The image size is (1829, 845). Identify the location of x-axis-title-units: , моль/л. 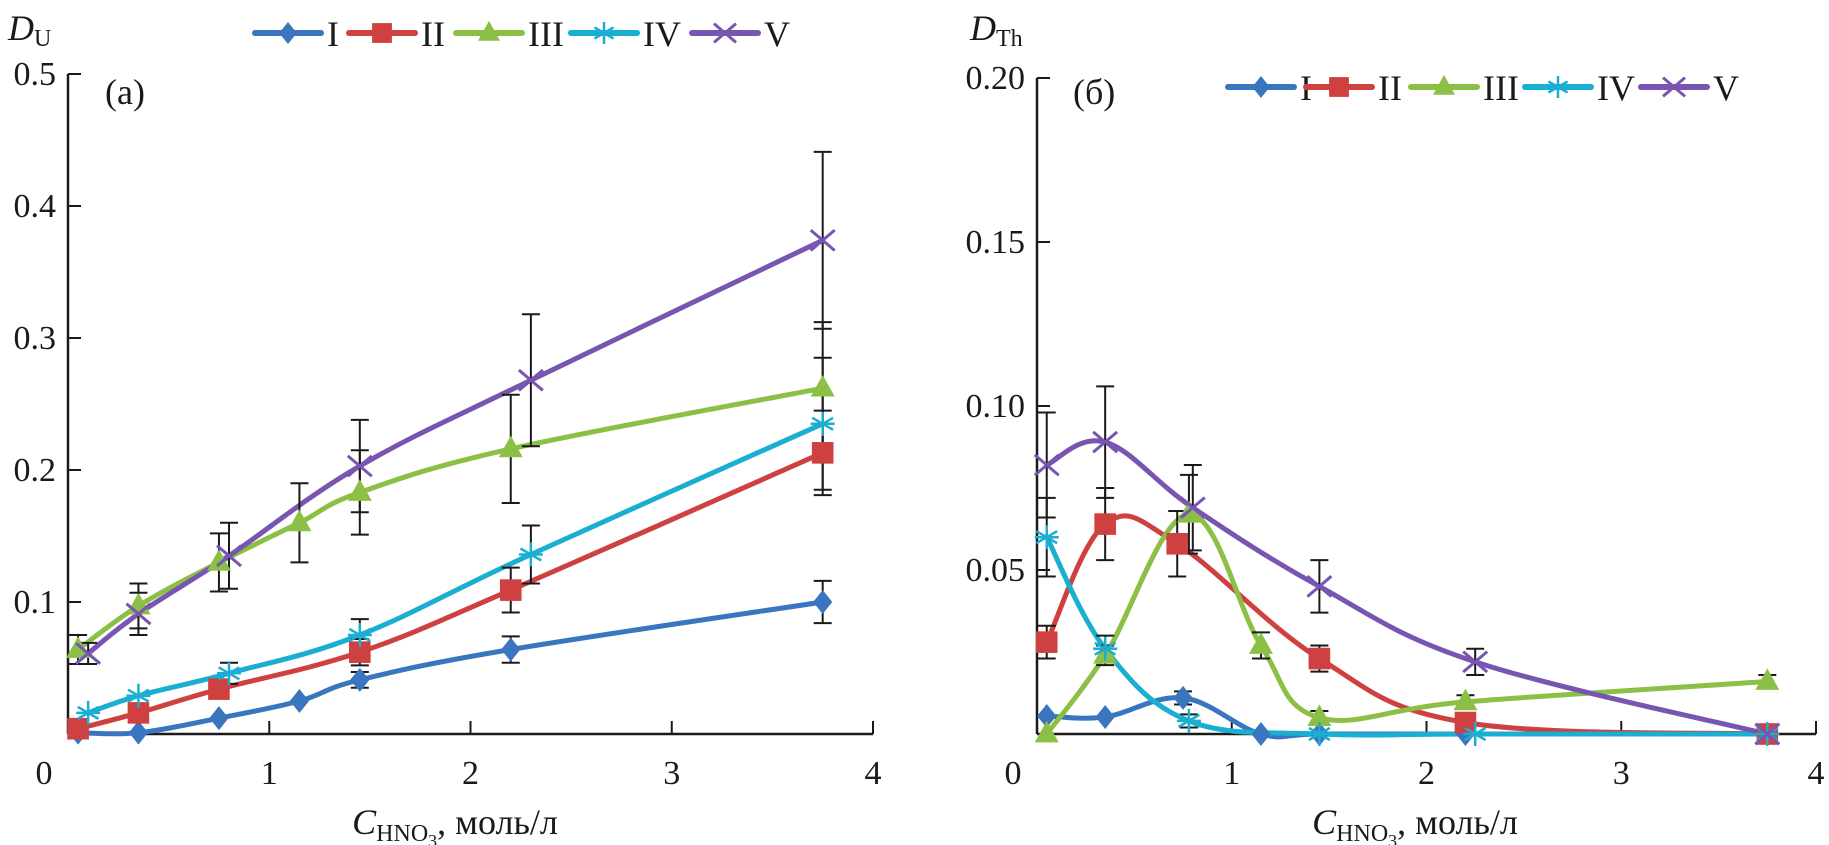
(497, 822).